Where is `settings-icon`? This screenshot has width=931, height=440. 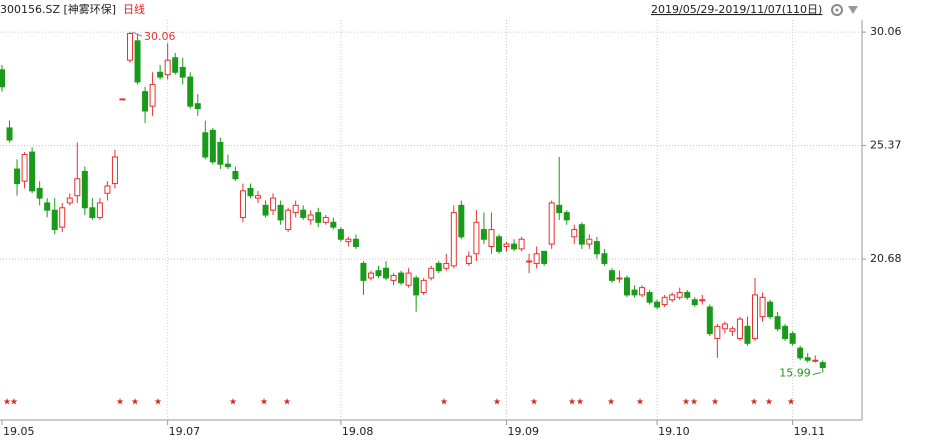 settings-icon is located at coordinates (837, 10).